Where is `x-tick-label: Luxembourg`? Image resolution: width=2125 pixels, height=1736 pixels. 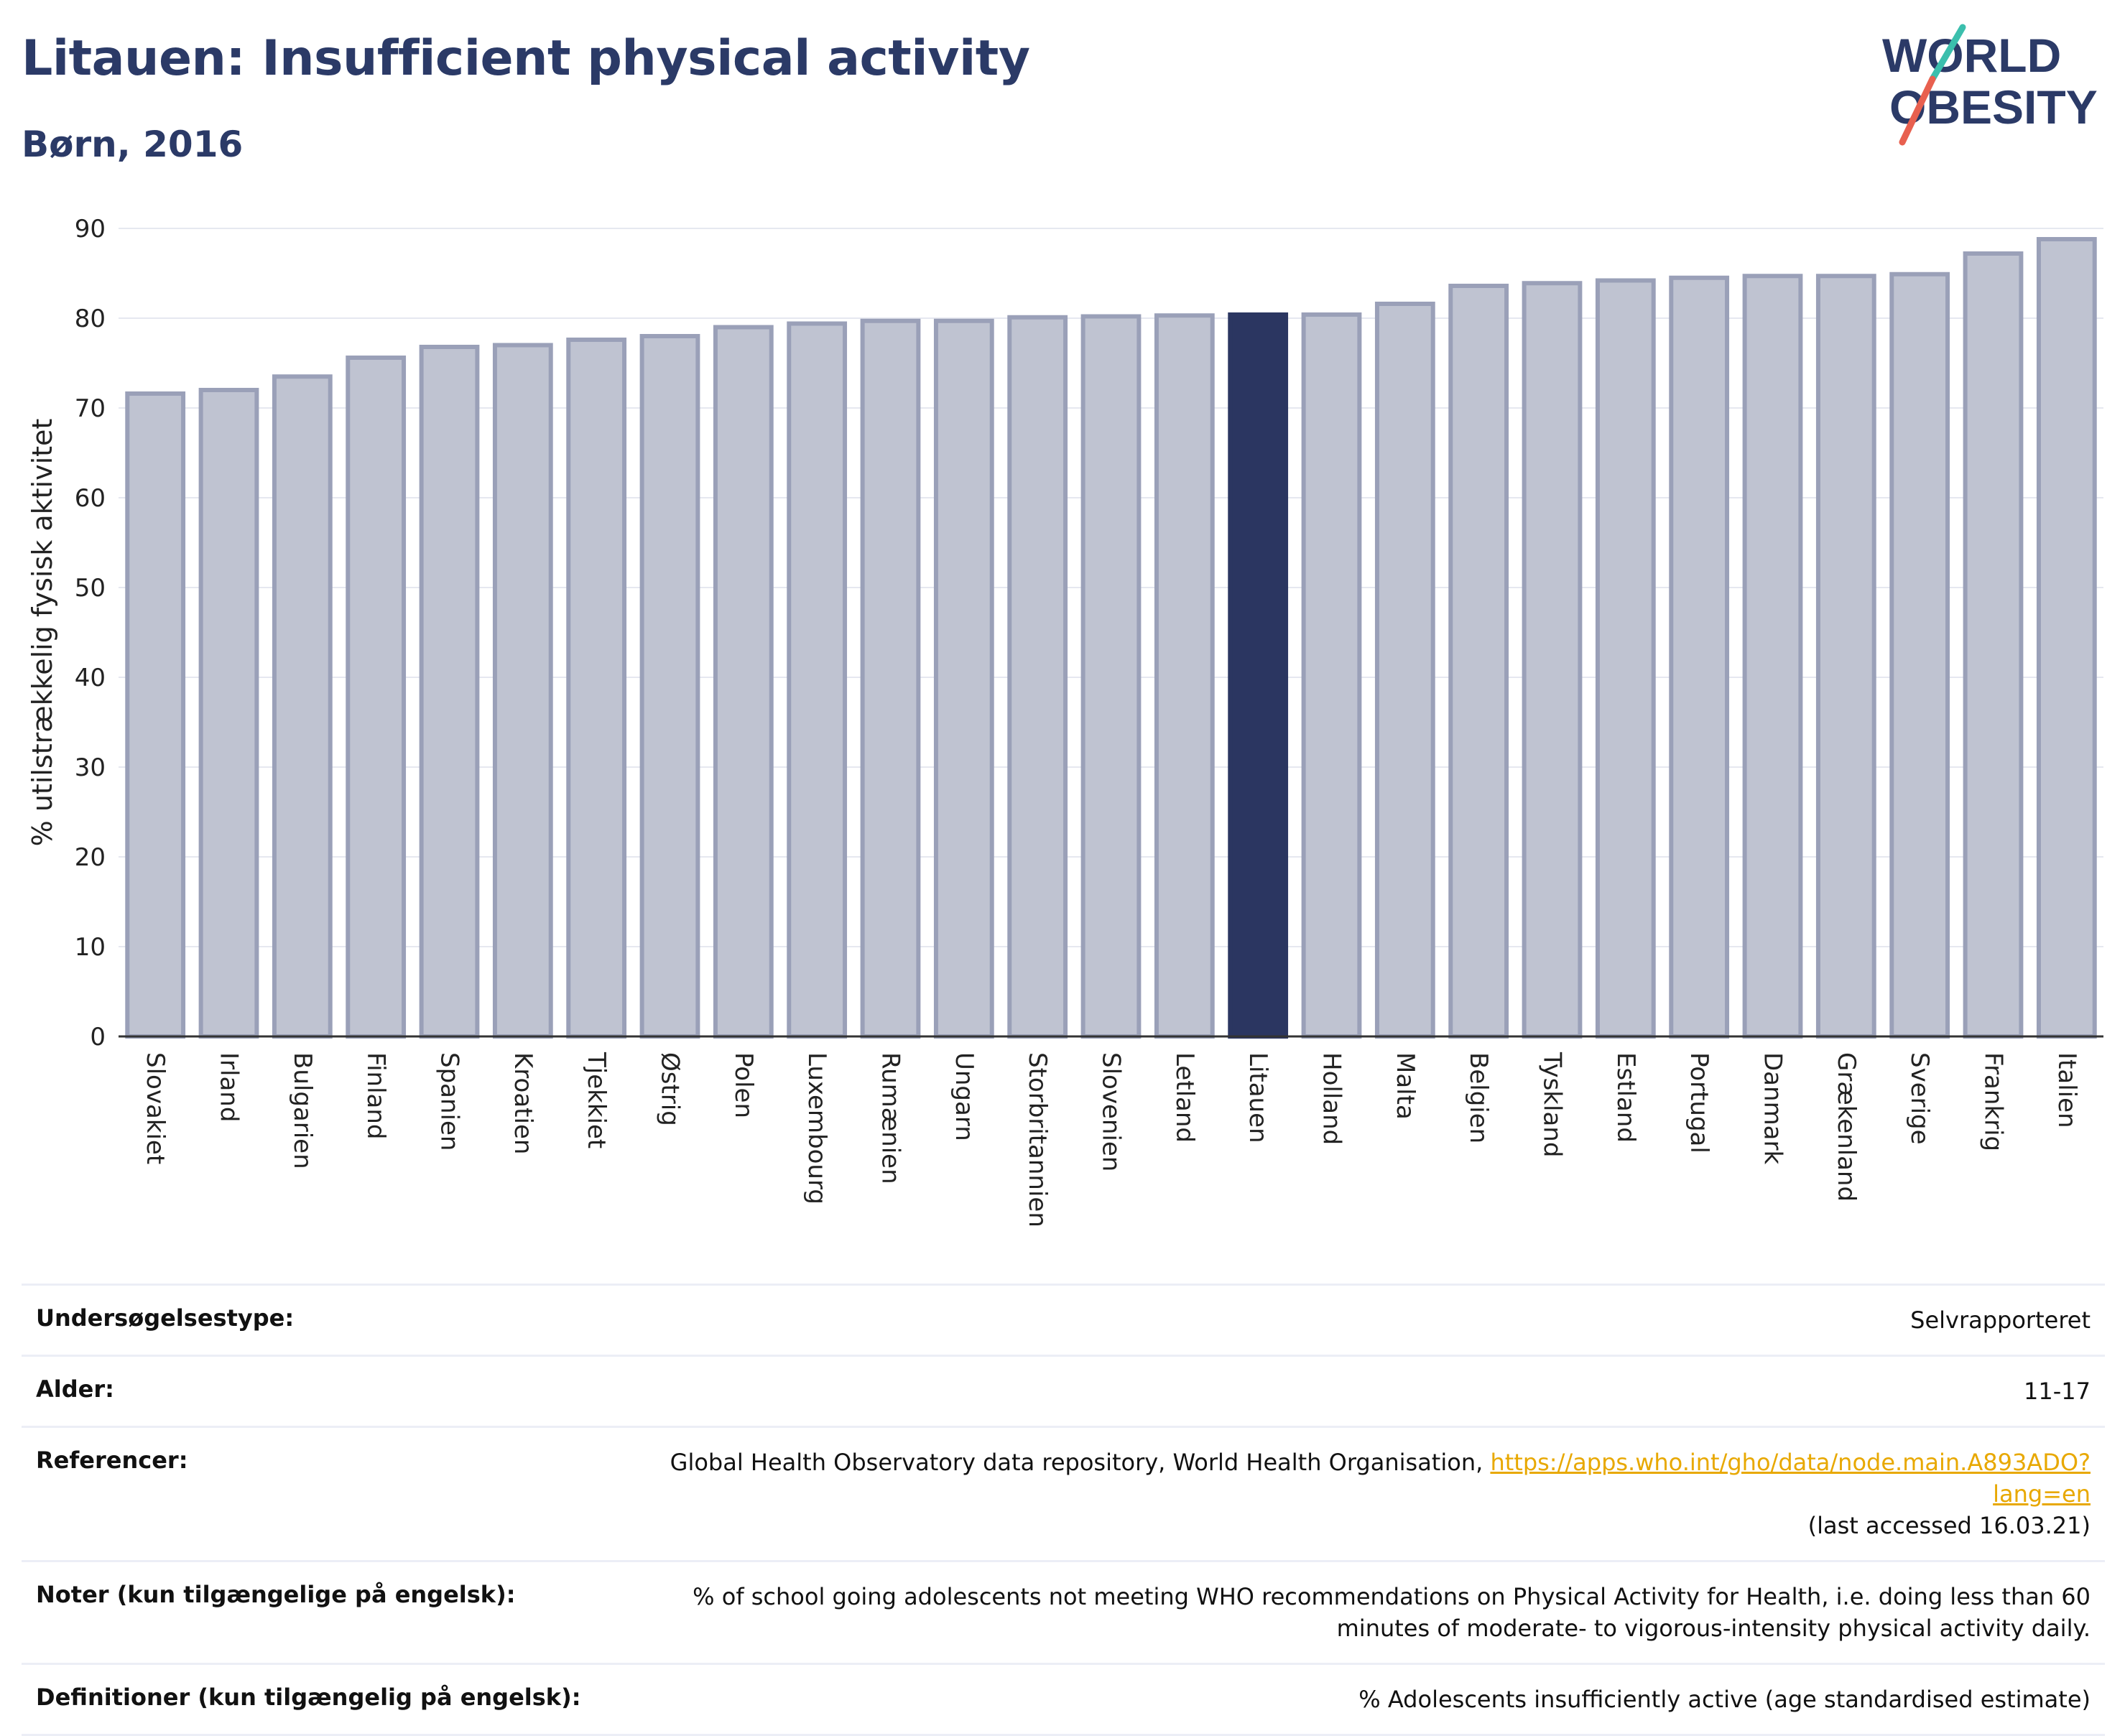
x-tick-label: Luxembourg is located at coordinates (816, 1128).